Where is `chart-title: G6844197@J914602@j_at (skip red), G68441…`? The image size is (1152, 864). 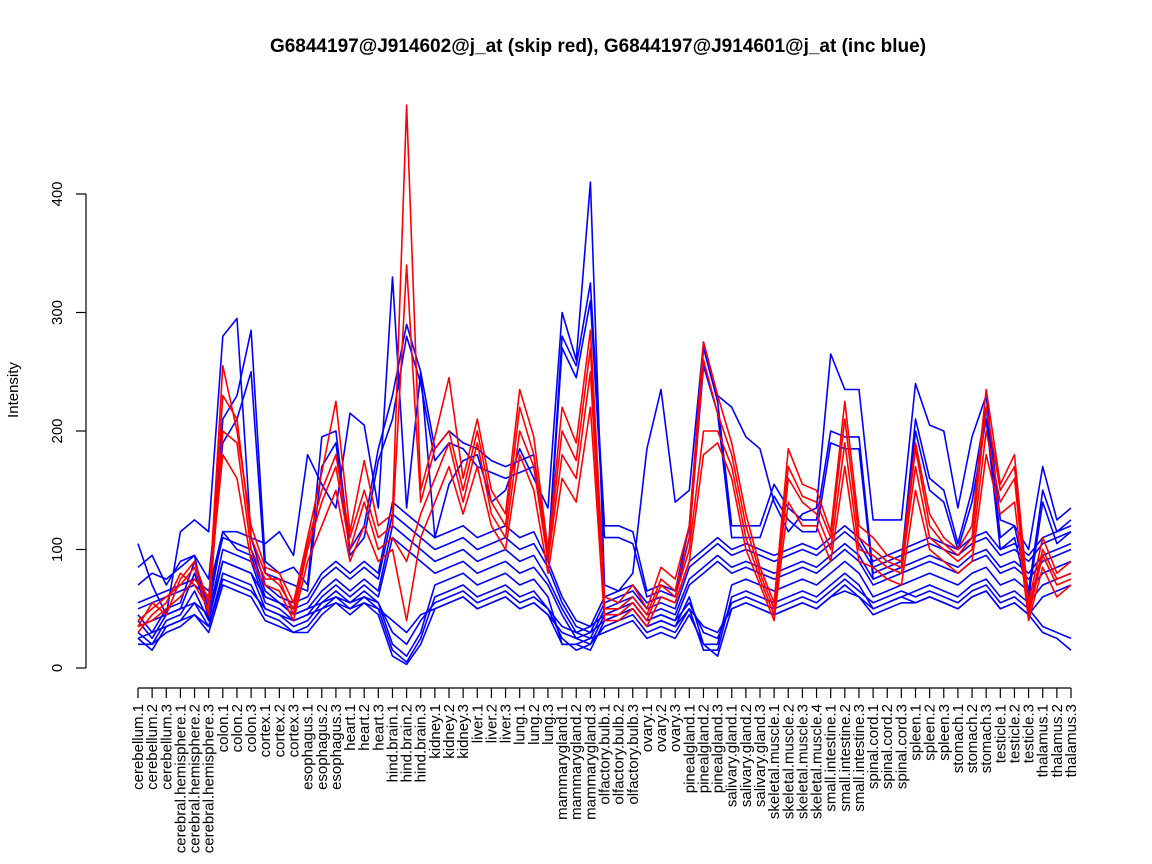
chart-title: G6844197@J914602@j_at (skip red), G68441… is located at coordinates (598, 46).